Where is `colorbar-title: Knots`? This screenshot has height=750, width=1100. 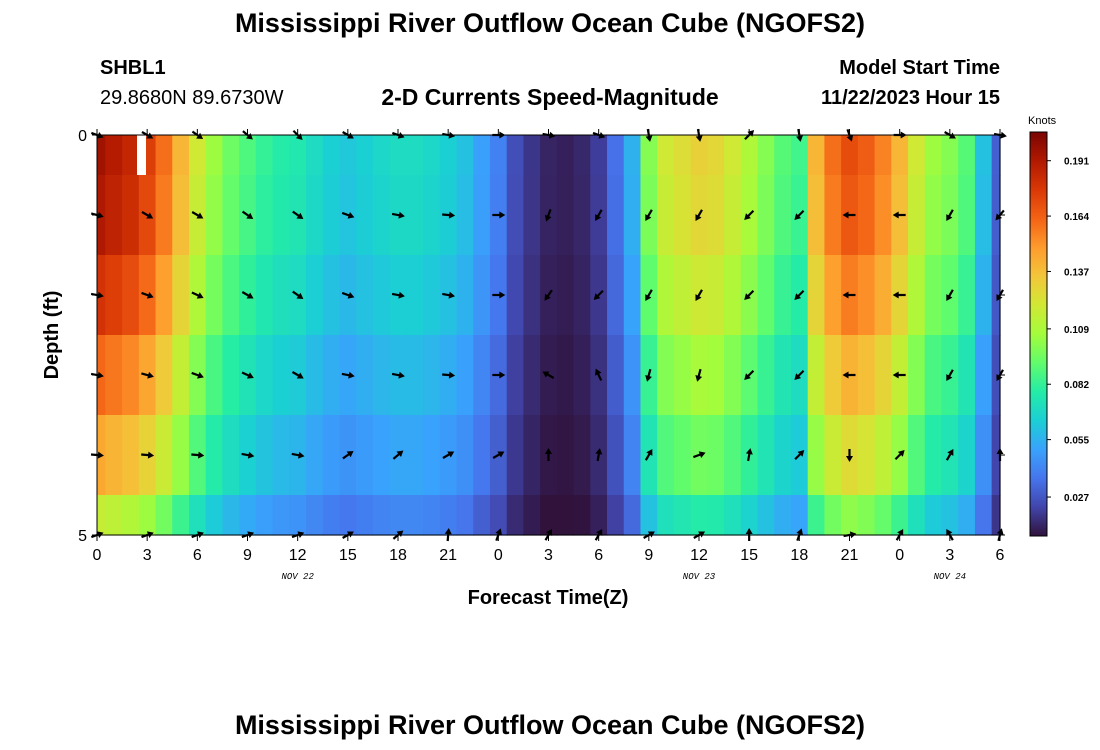 colorbar-title: Knots is located at coordinates (1042, 121).